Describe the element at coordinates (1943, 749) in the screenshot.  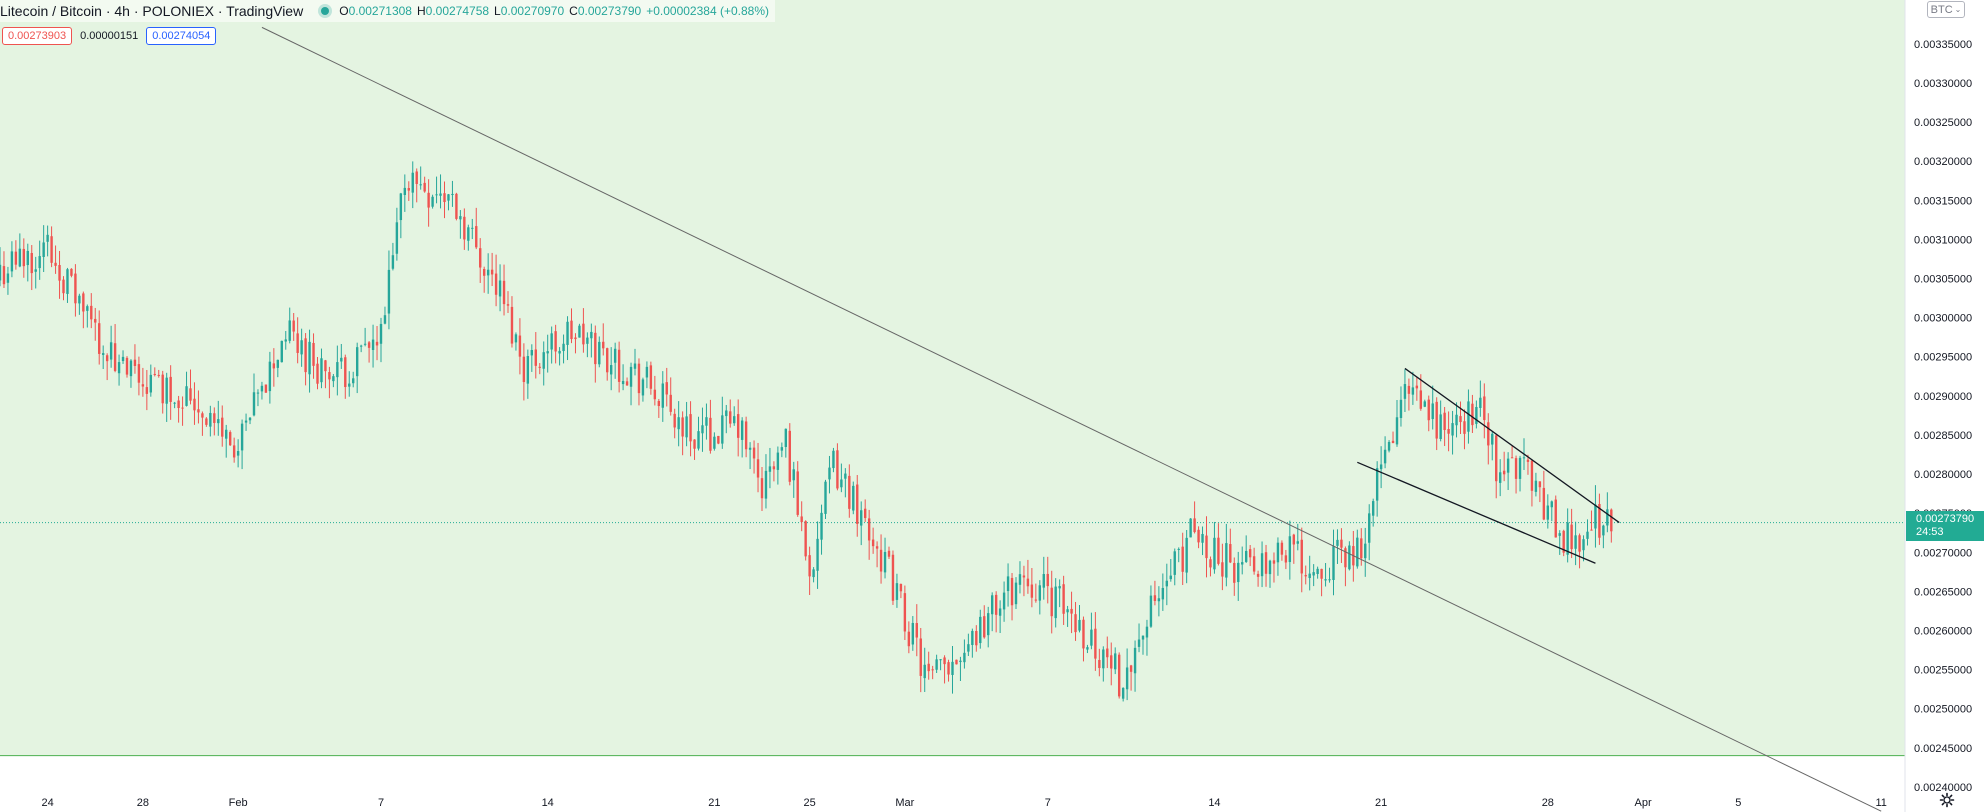
I see `price-tick-label: 0.00245000` at that location.